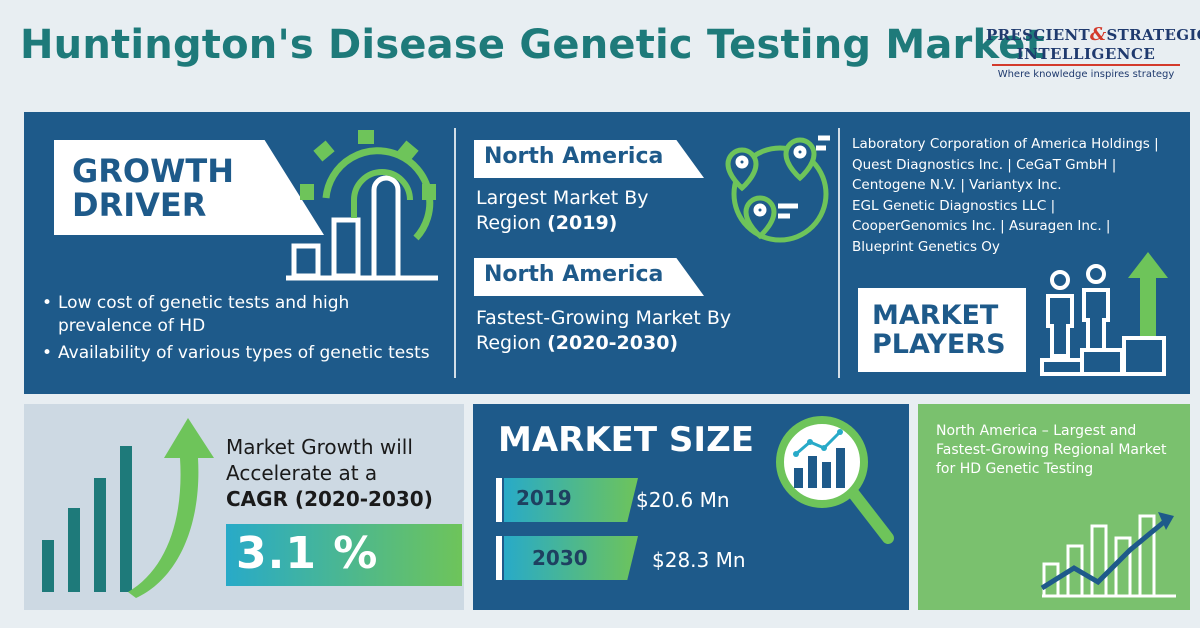 The image size is (1200, 628). Describe the element at coordinates (835, 480) in the screenshot. I see `magnifier-chart-icon` at that location.